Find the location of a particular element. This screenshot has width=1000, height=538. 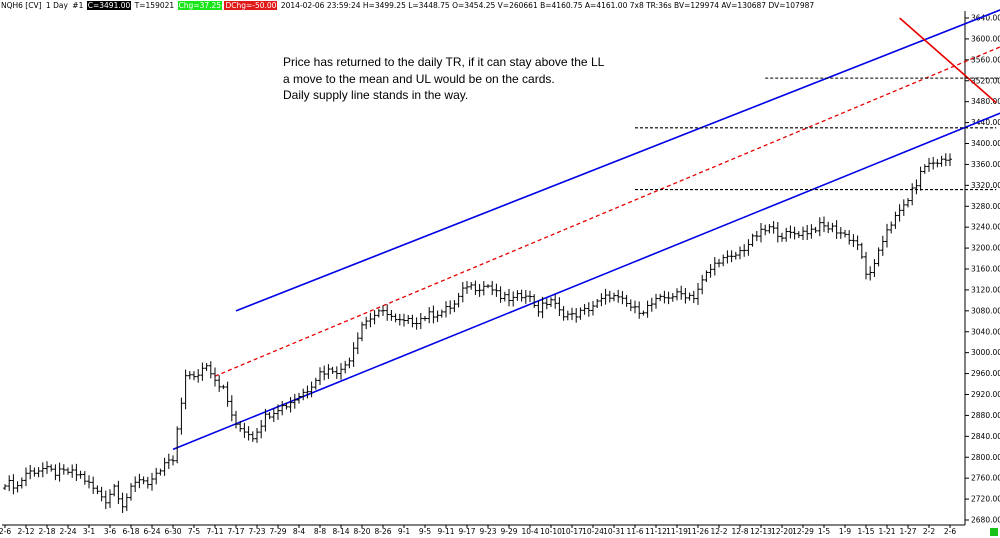

time-tick-label: 9-11 is located at coordinates (445, 531).